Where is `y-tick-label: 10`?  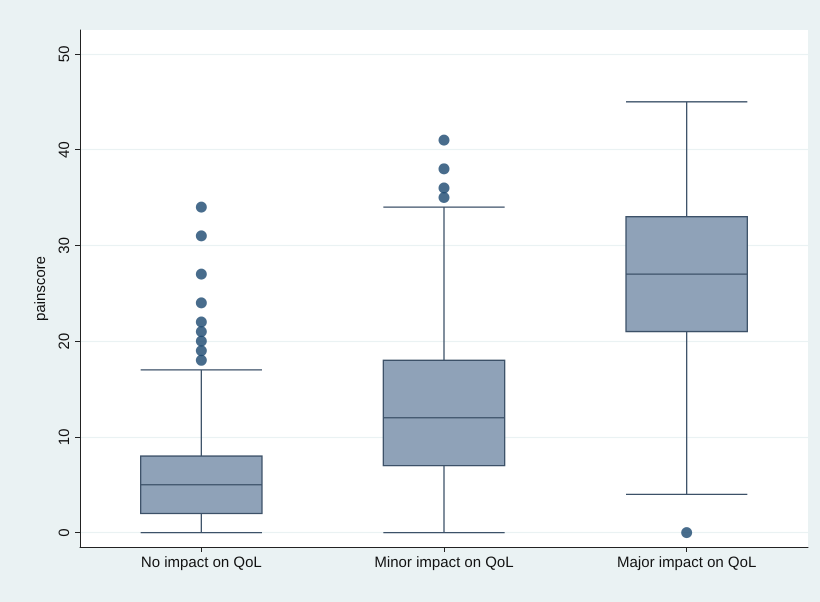 y-tick-label: 10 is located at coordinates (64, 437).